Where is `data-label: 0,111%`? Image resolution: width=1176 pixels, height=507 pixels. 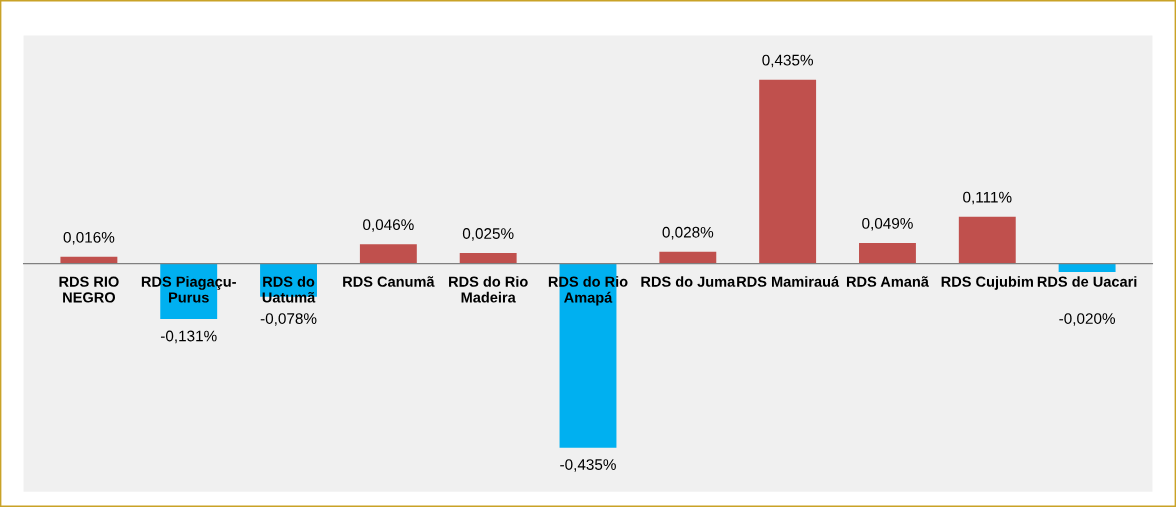 data-label: 0,111% is located at coordinates (987, 198).